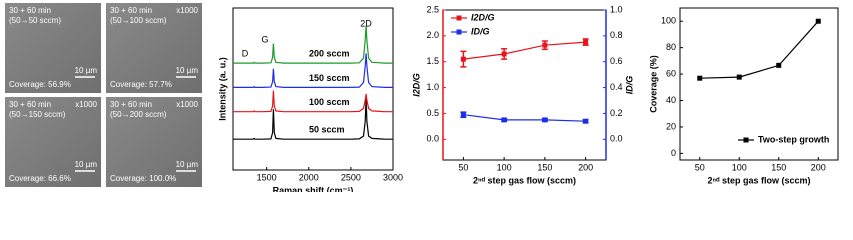 The height and width of the screenshot is (240, 853). Describe the element at coordinates (37, 114) in the screenshot. I see `gas-flow: (50→150 sccm)` at that location.